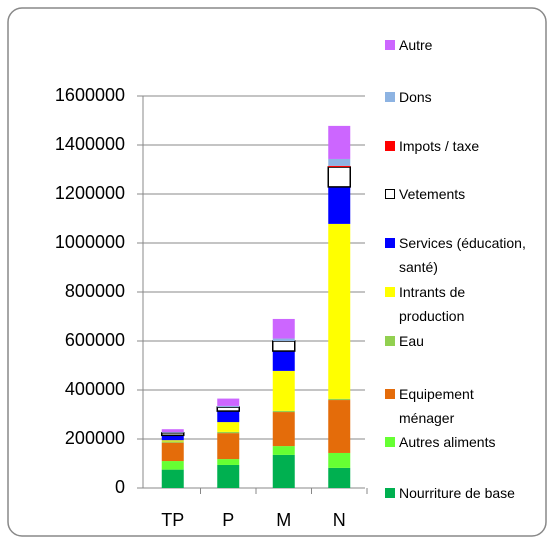 The image size is (555, 544). Describe the element at coordinates (470, 194) in the screenshot. I see `legend-entry: Vetements` at that location.